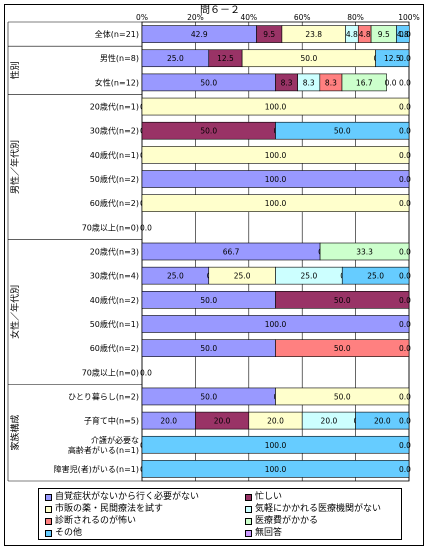 This screenshot has height=551, width=430. Describe the element at coordinates (114, 252) in the screenshot. I see `category-label: 20歳代(n=3)` at that location.